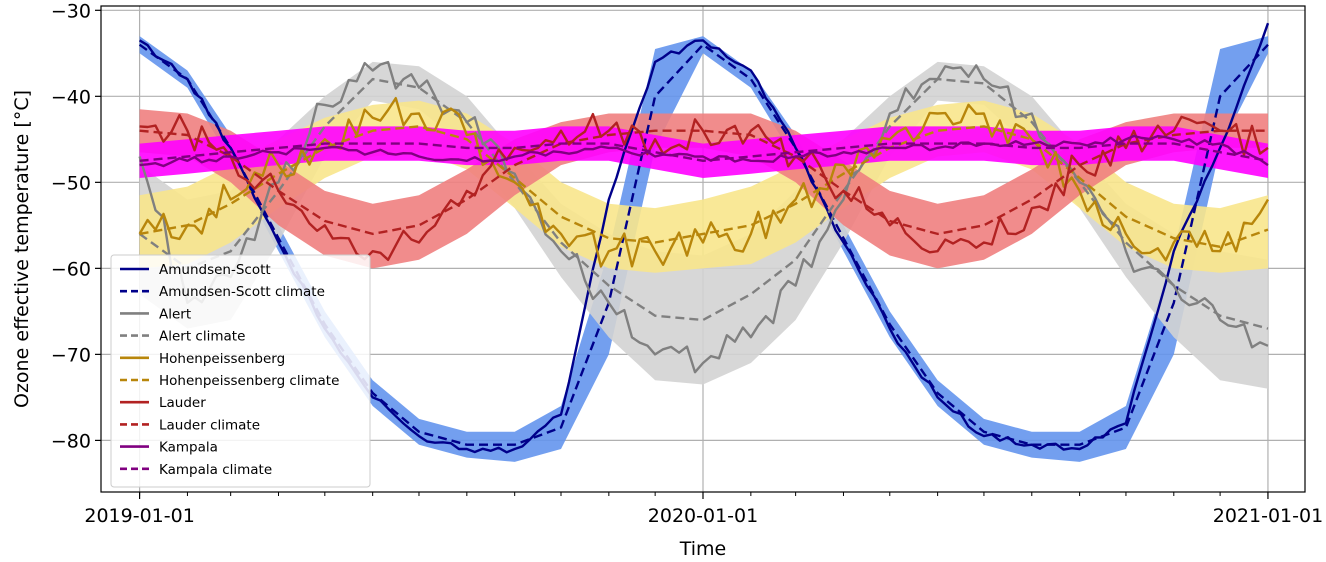  I want to click on y-tick-label: −50, so click(71, 183).